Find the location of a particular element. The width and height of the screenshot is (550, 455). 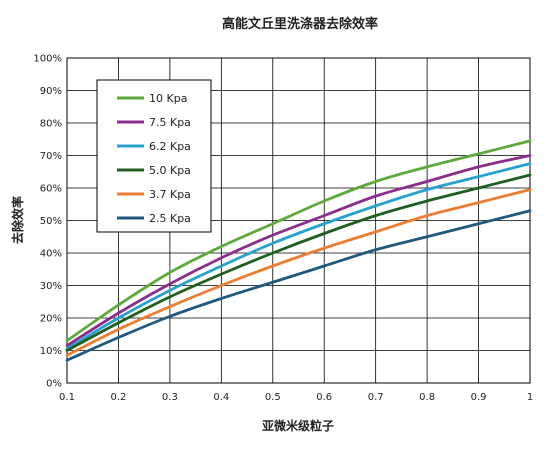

legend-label: 7.5 Kpa is located at coordinates (170, 122).